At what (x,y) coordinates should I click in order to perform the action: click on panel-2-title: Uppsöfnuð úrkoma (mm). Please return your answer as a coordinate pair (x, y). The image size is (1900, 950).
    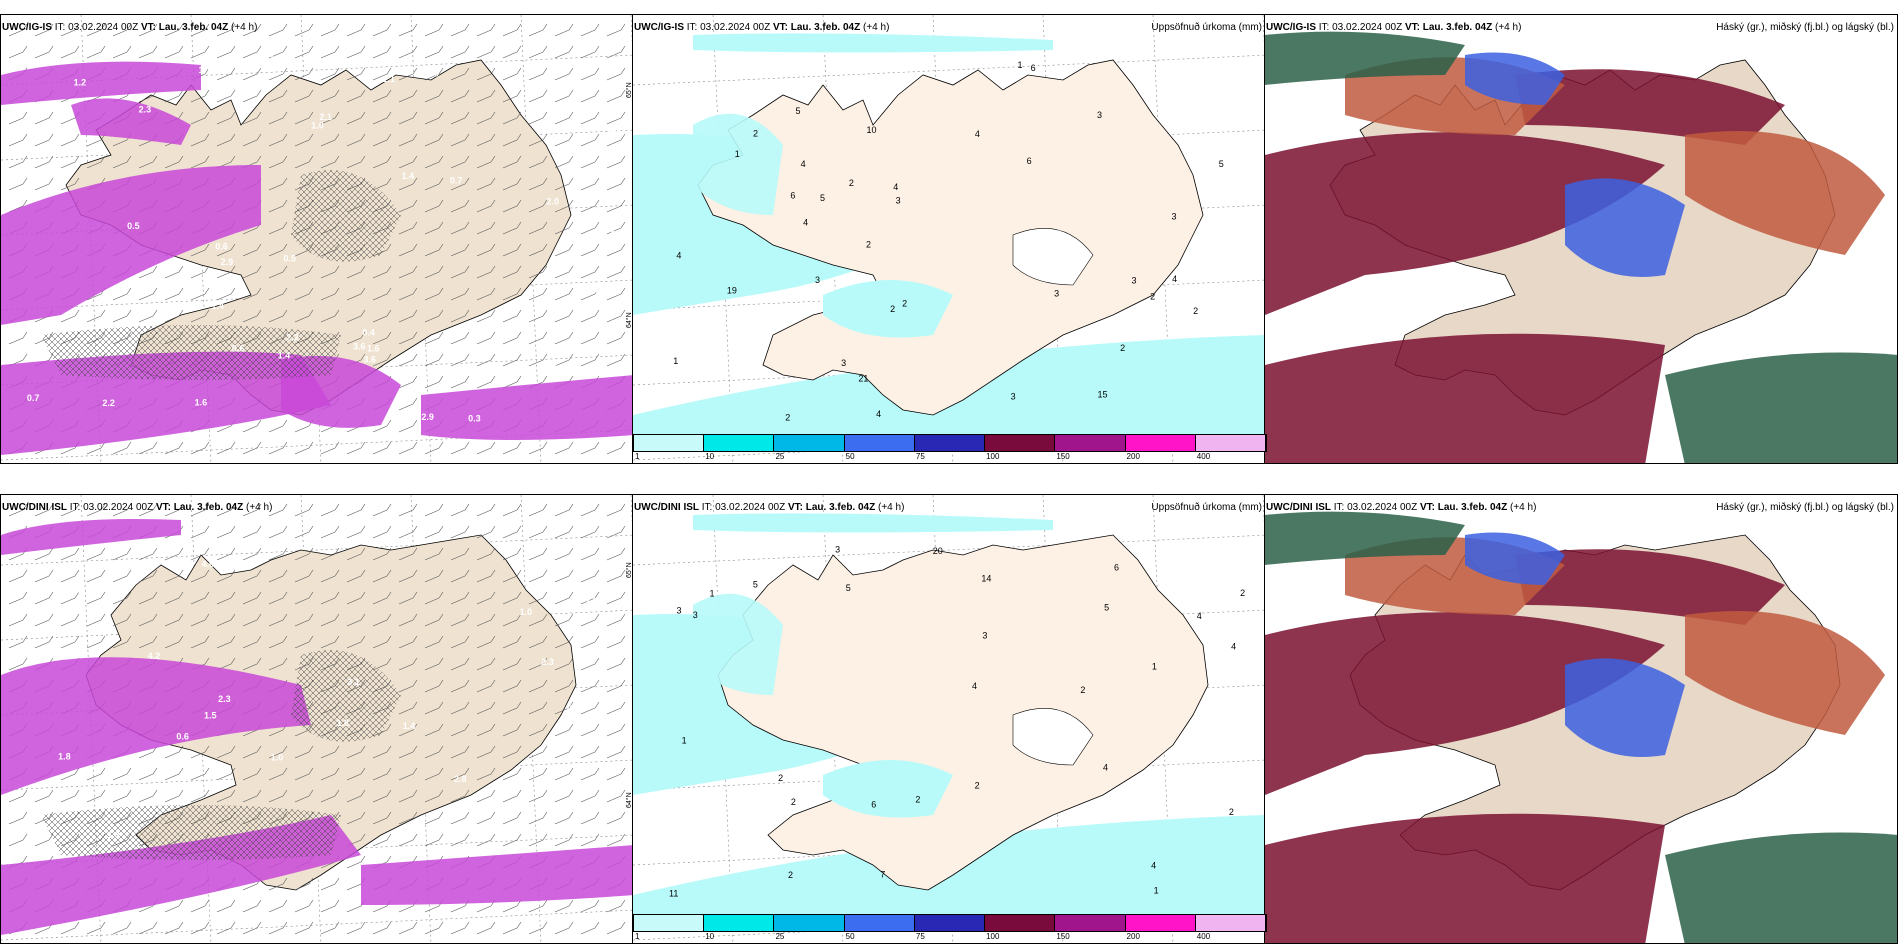
    Looking at the image, I should click on (1206, 27).